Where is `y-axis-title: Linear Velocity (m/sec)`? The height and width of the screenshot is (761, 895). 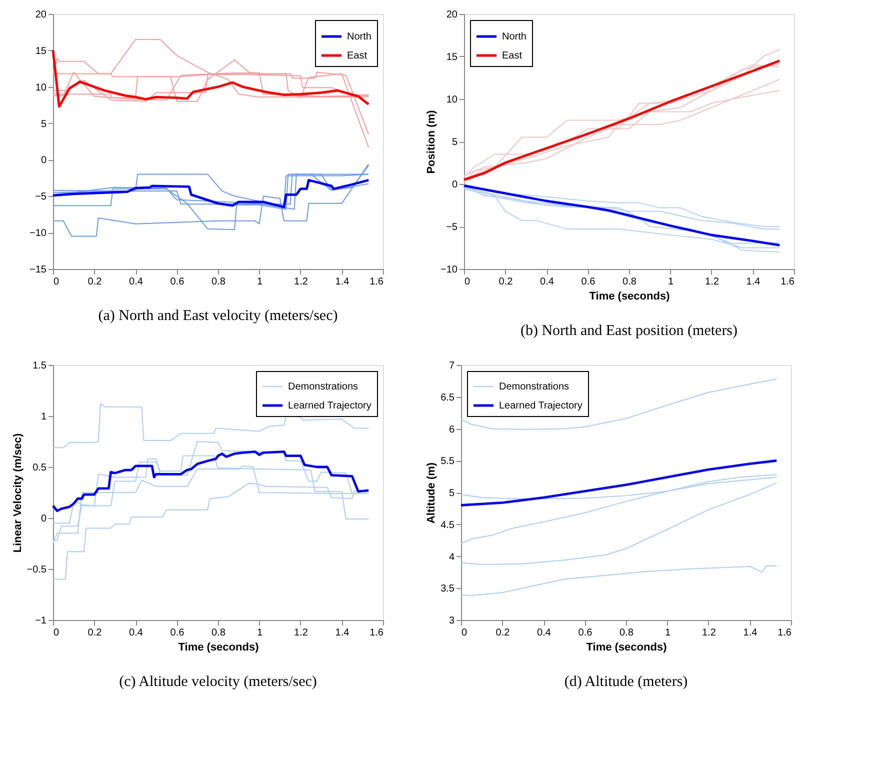 y-axis-title: Linear Velocity (m/sec) is located at coordinates (18, 493).